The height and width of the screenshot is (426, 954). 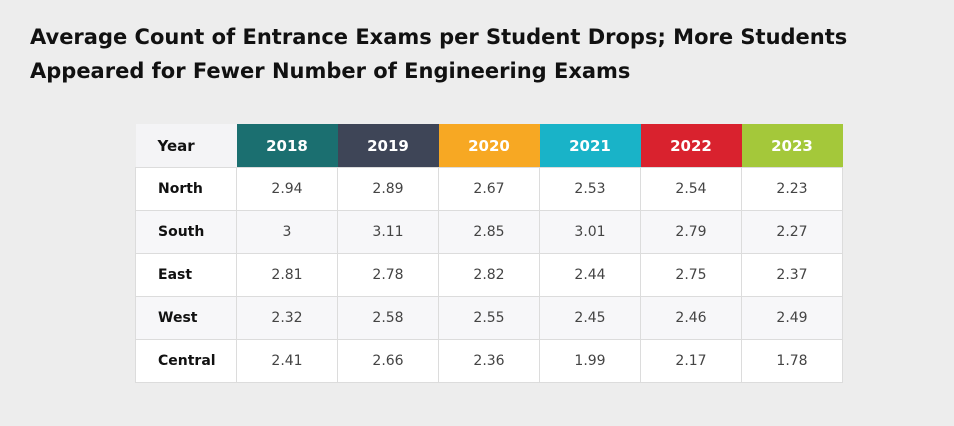 I want to click on table-cell: 3, so click(x=287, y=232).